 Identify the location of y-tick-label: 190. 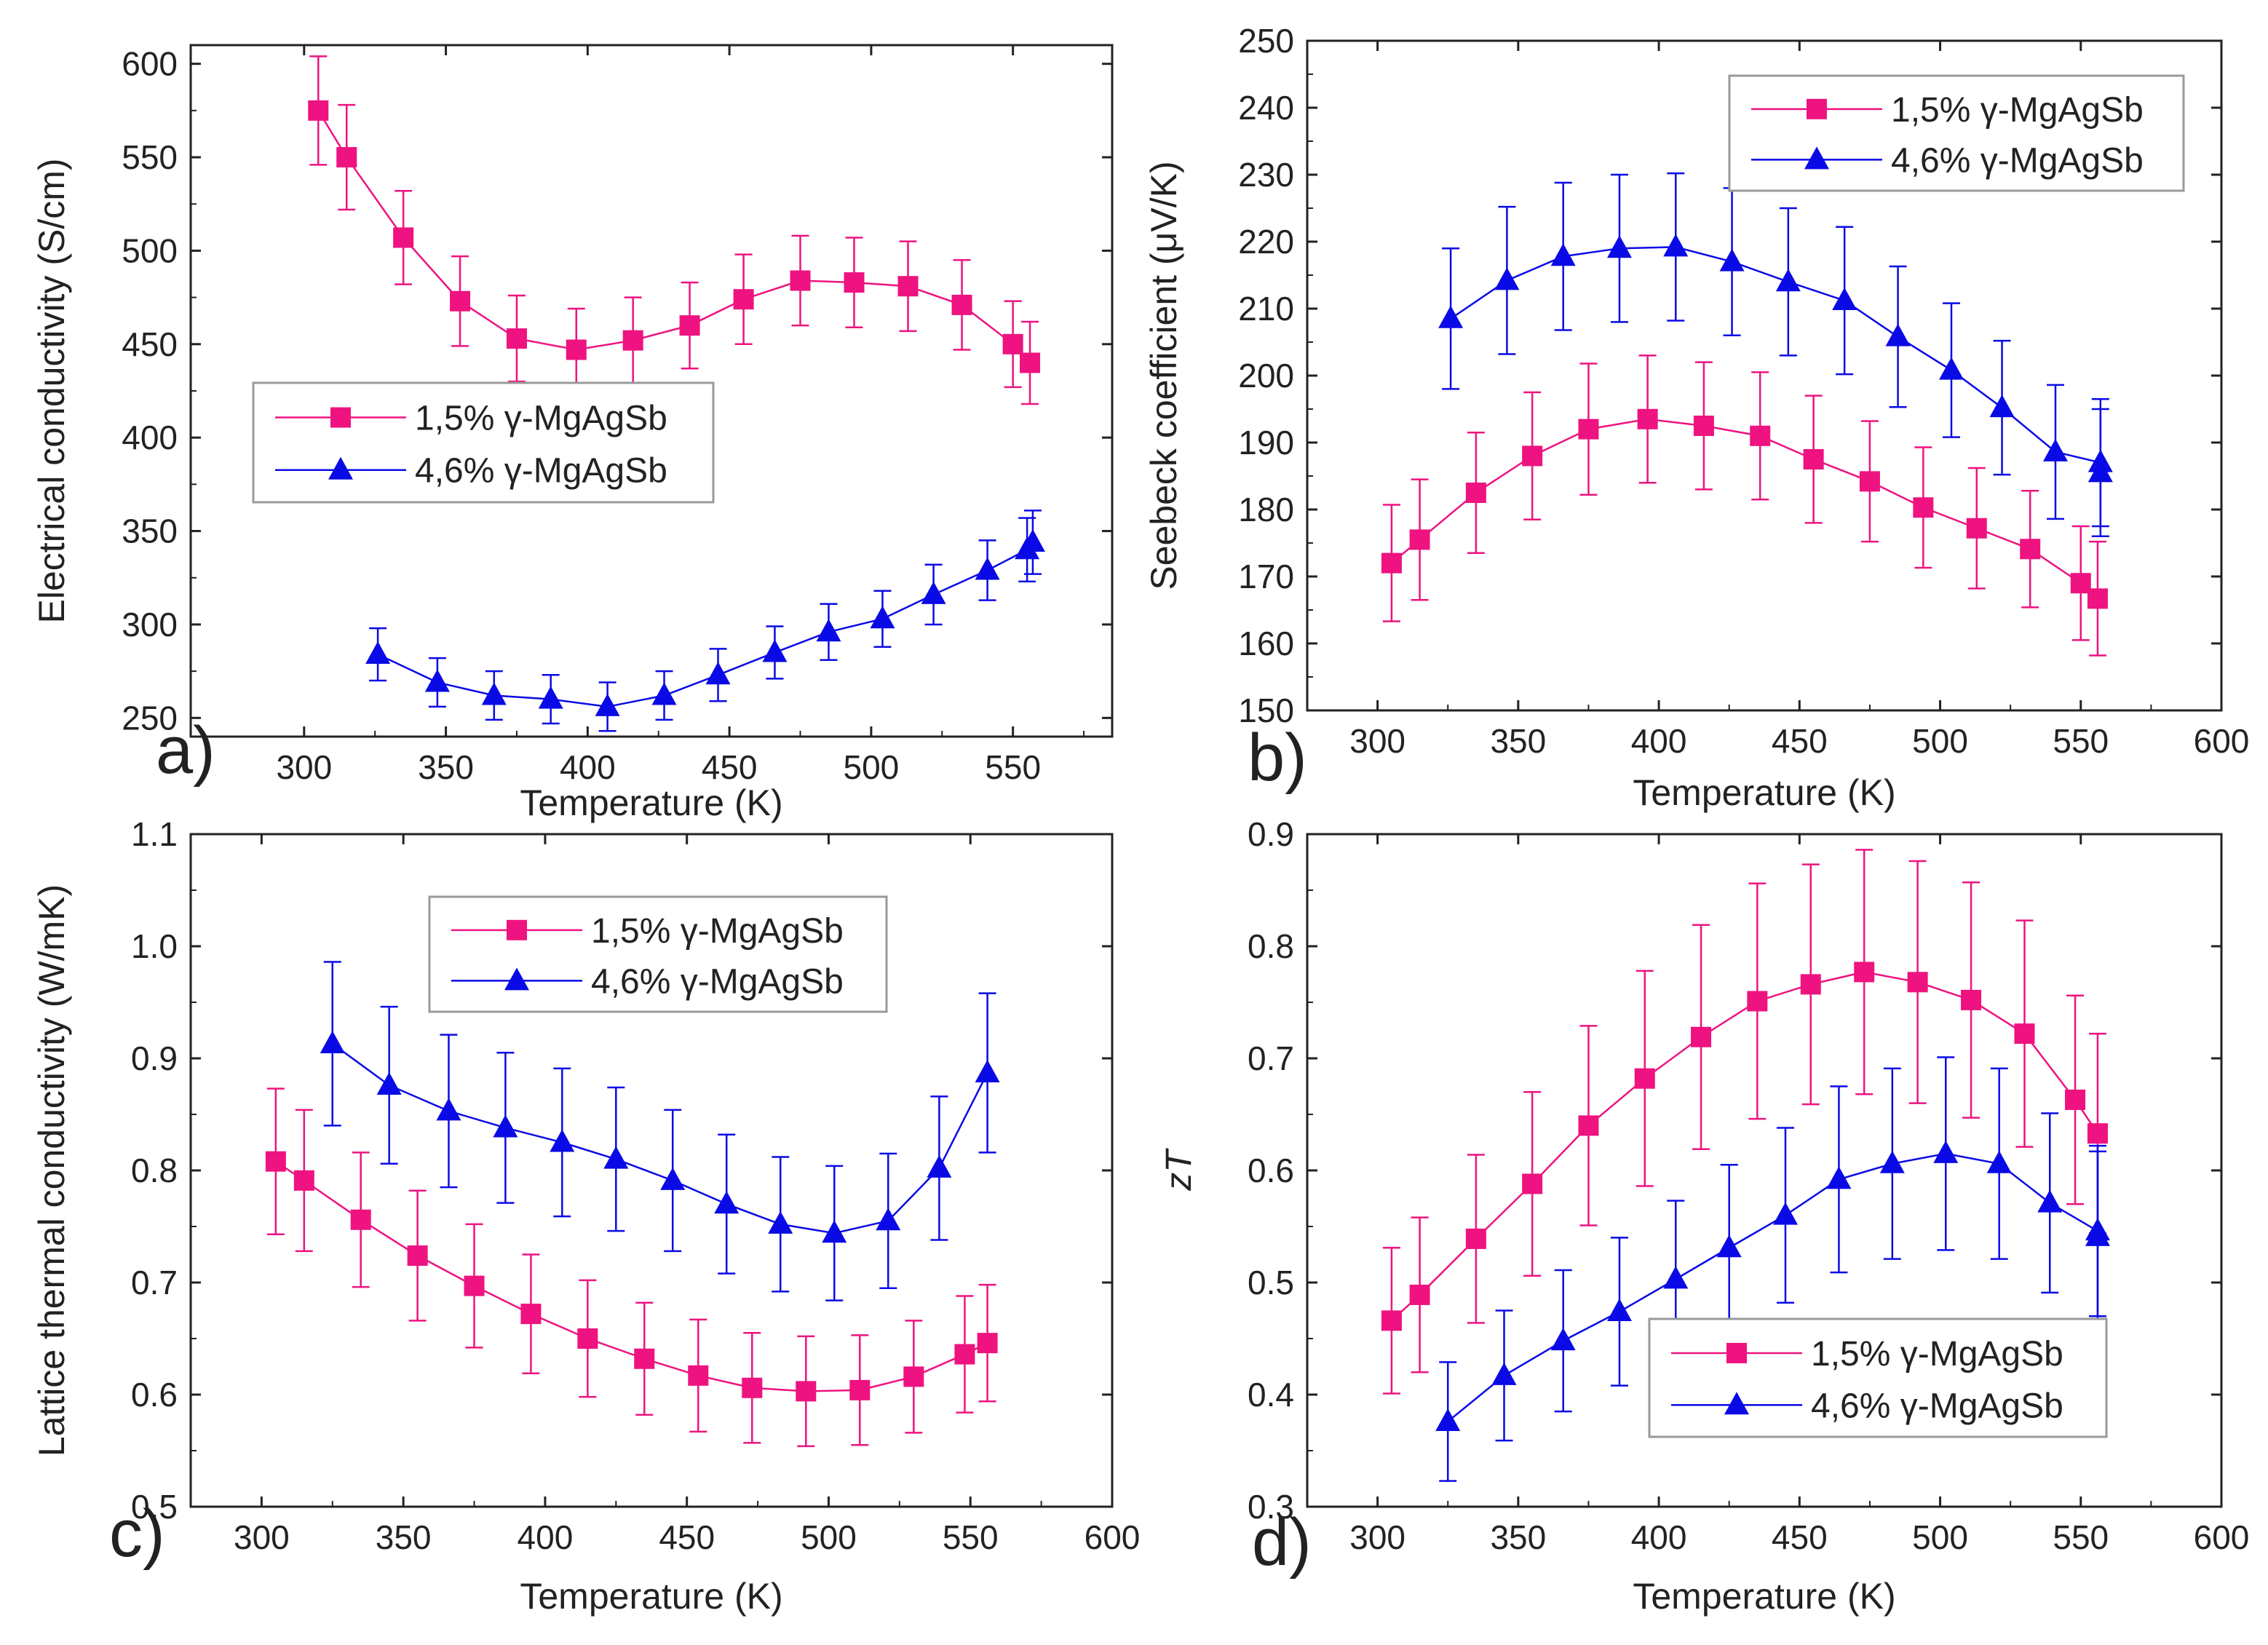
(1266, 443).